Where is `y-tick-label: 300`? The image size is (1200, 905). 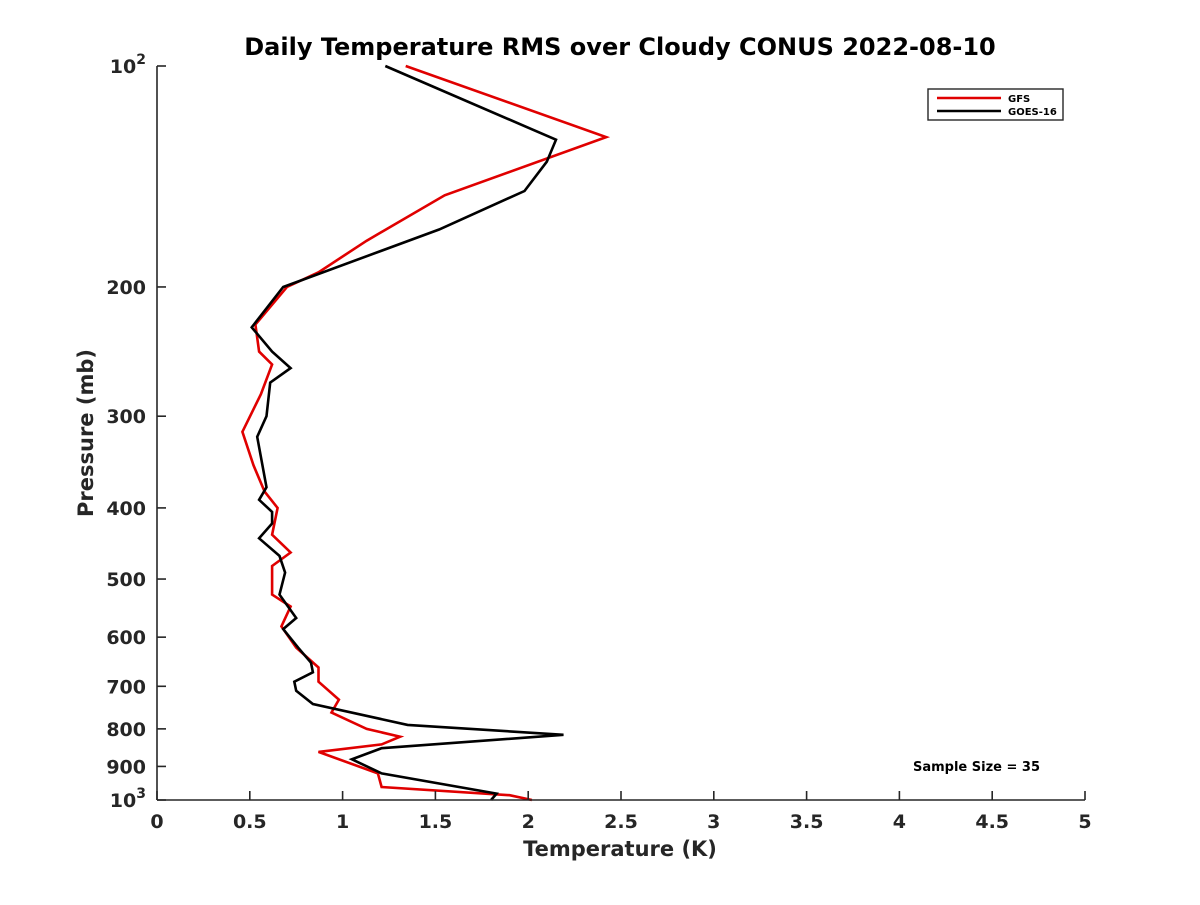
y-tick-label: 300 is located at coordinates (126, 417).